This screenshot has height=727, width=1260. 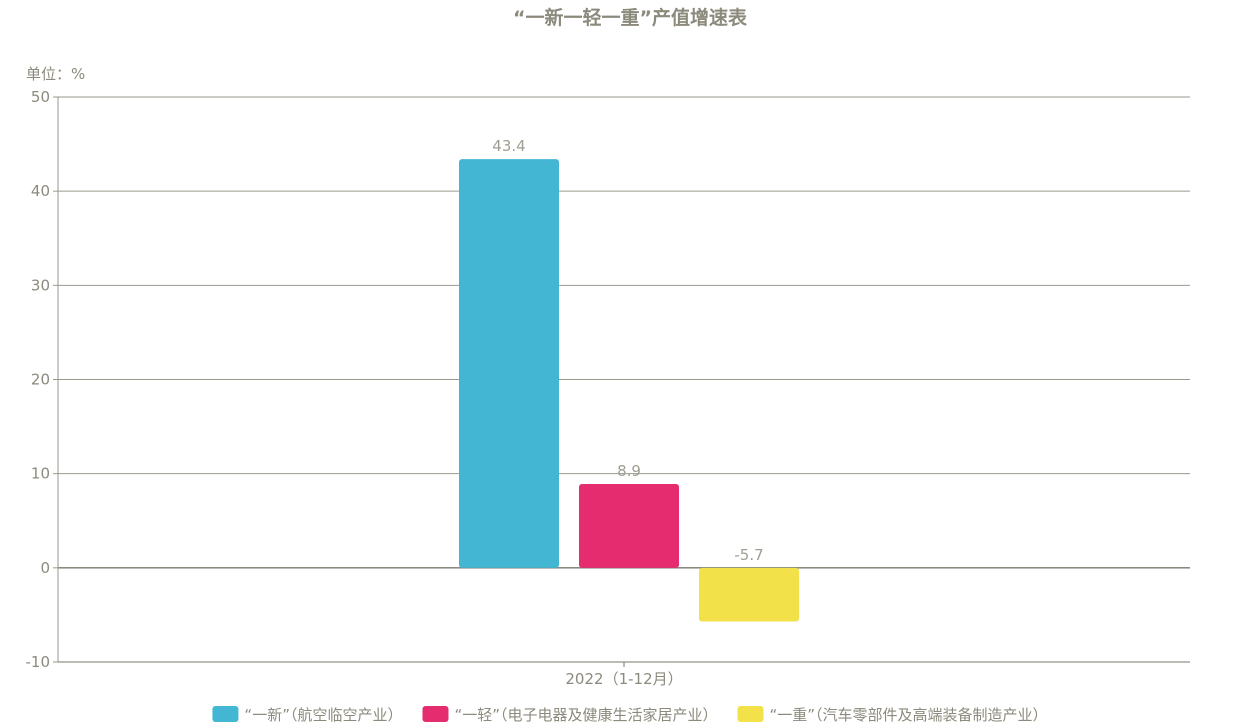 I want to click on x-category-label: 2022（1-12月）, so click(x=623, y=679).